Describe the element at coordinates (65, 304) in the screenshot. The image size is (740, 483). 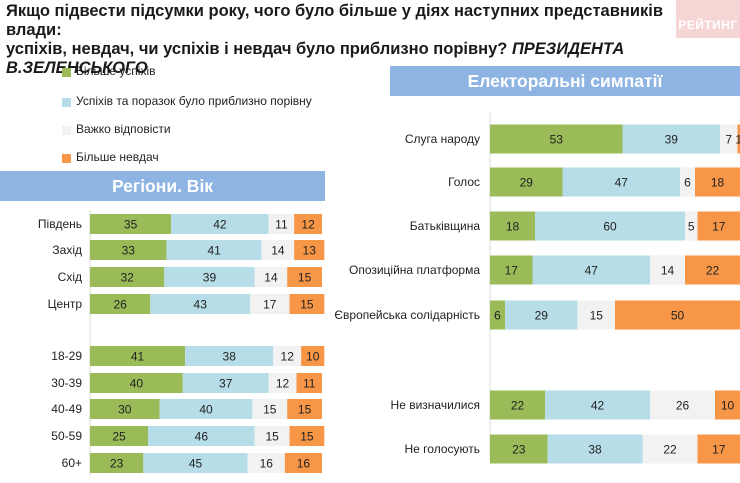
I see `category-label-центр: Центр` at that location.